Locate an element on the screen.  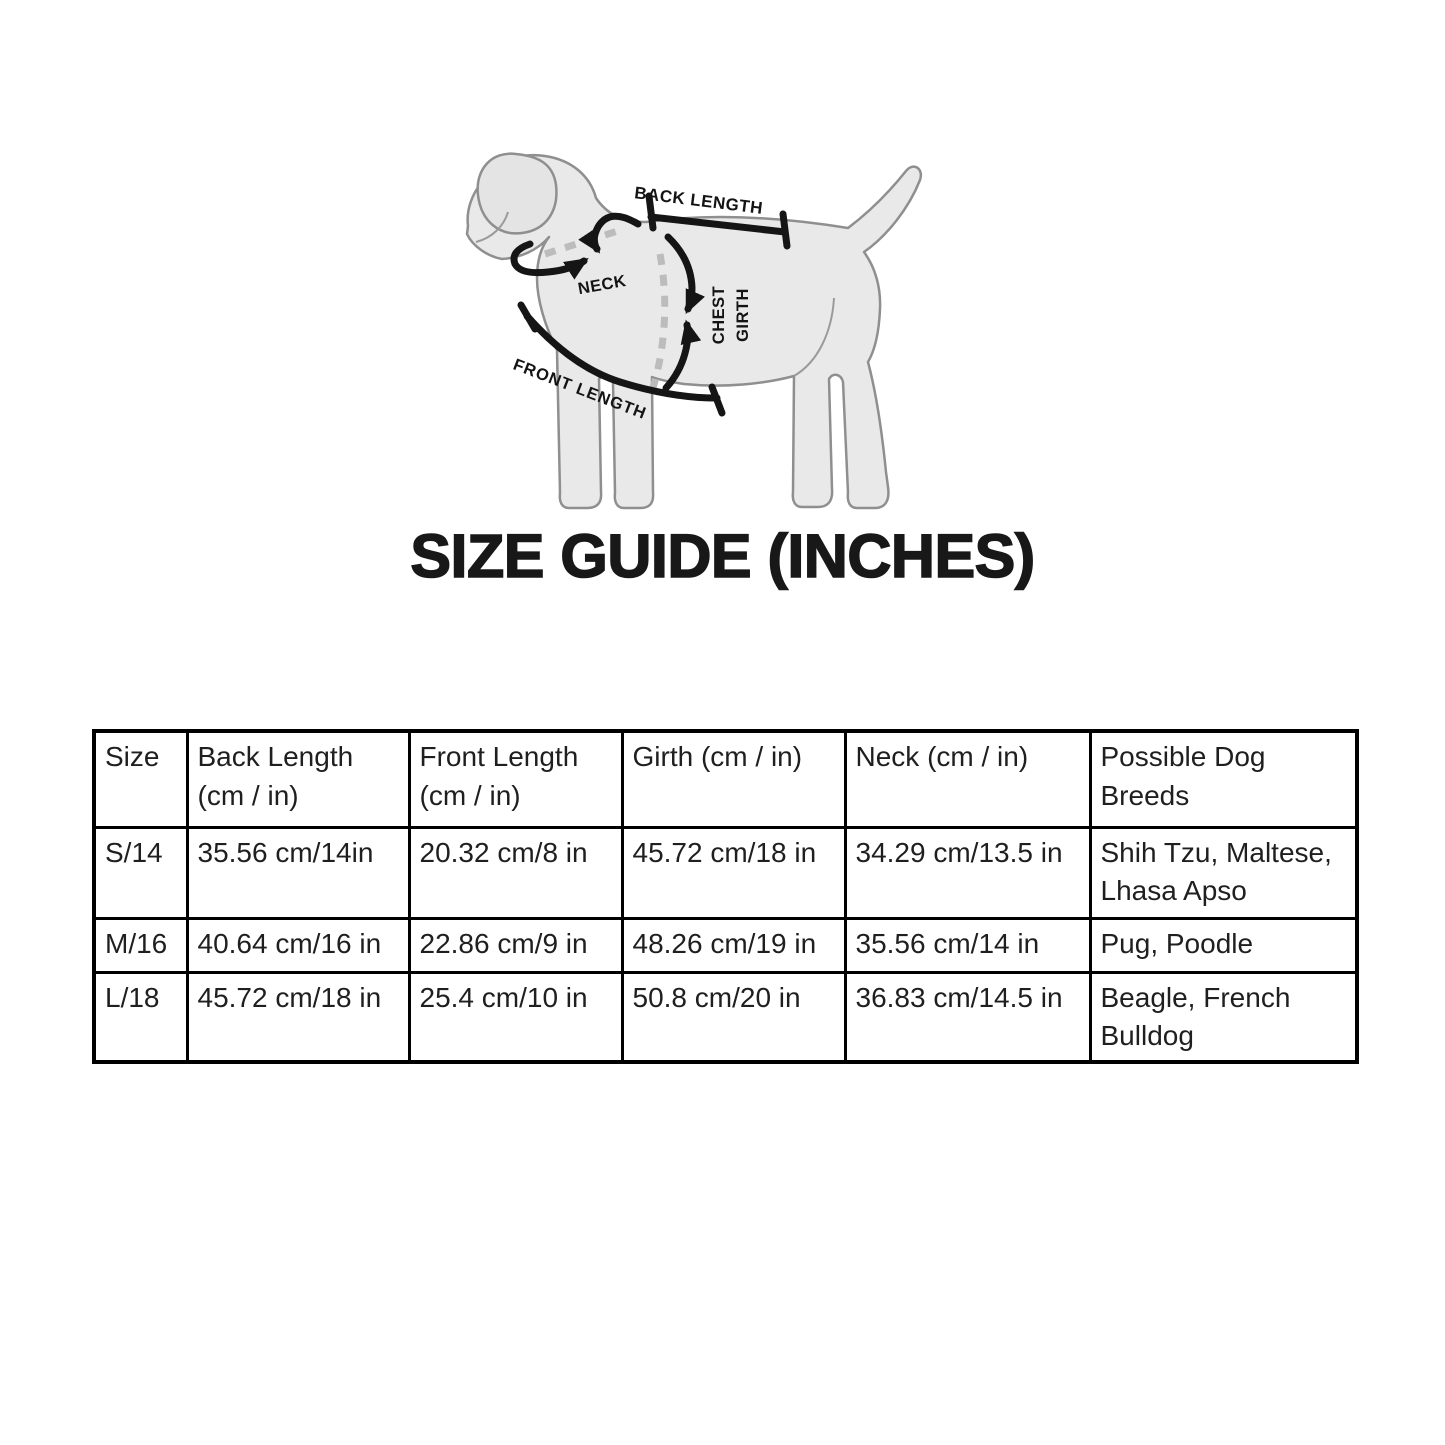
chest-girth-arrow-lower is located at coordinates (682, 355).